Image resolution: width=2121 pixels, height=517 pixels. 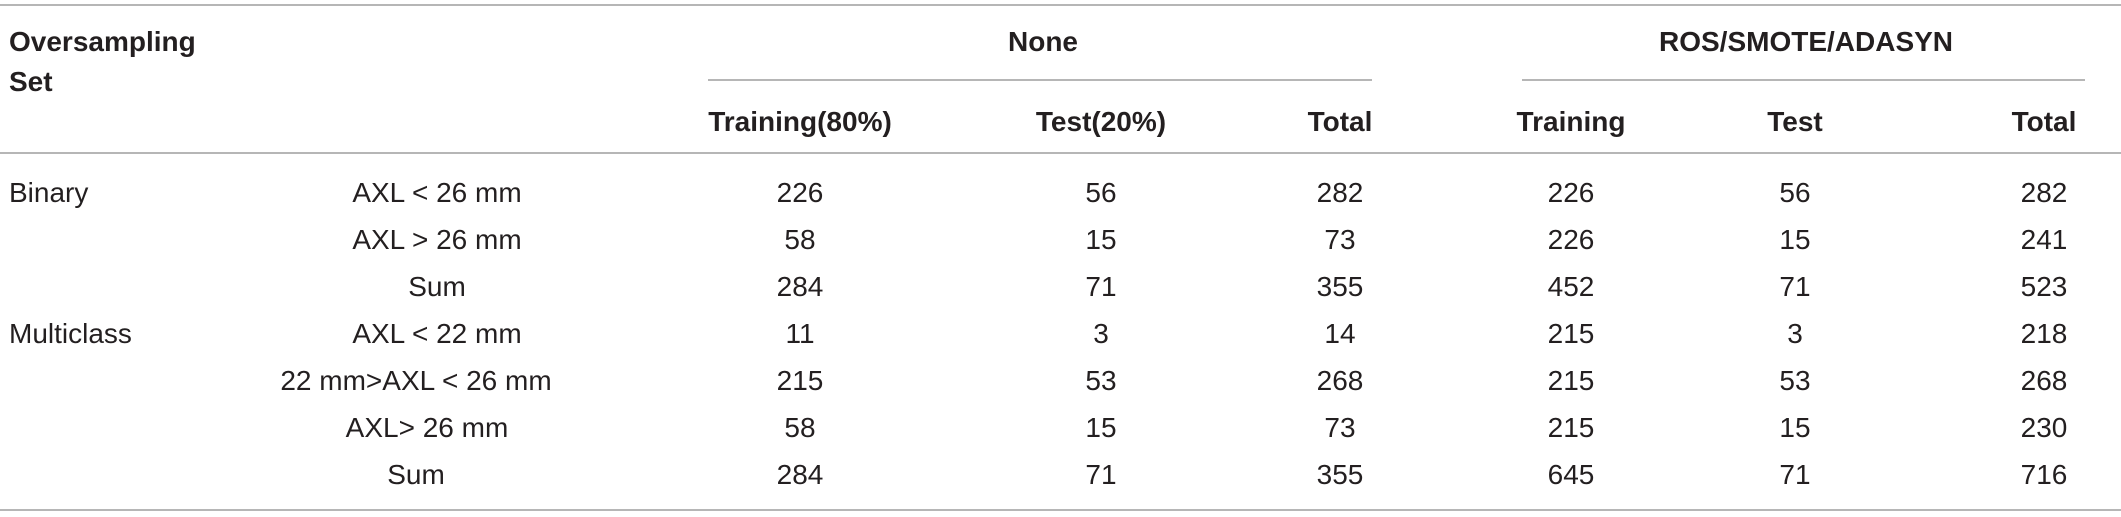 I want to click on row-set-label: Binary, so click(x=49, y=192).